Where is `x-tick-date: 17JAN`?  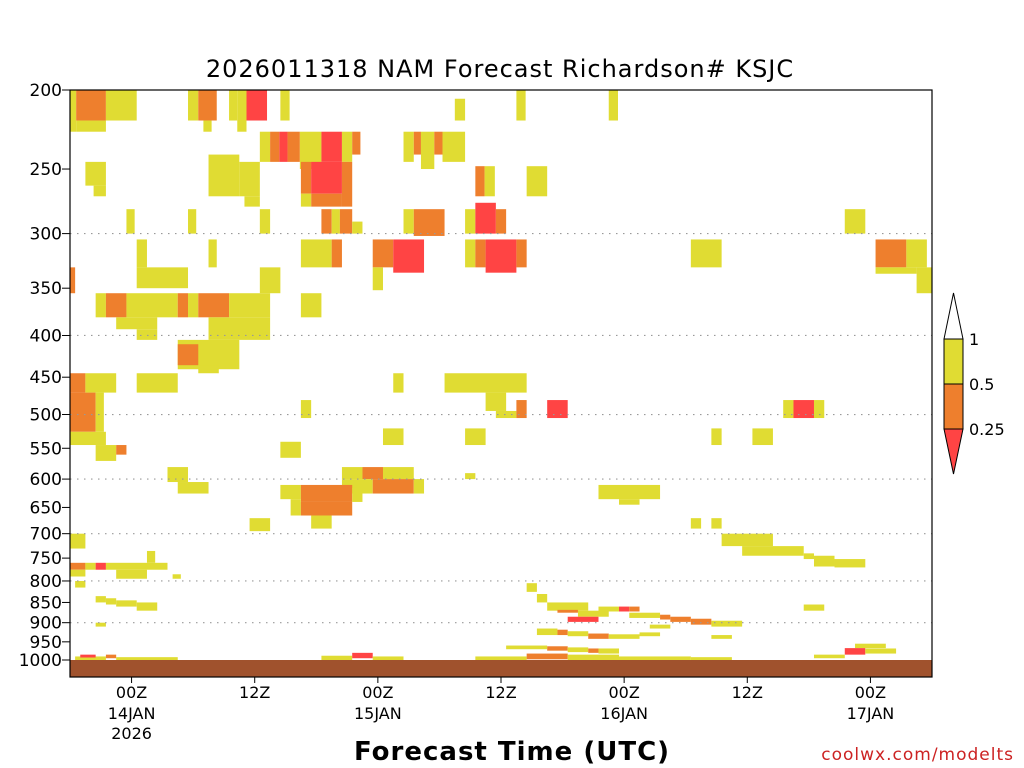 x-tick-date: 17JAN is located at coordinates (871, 713).